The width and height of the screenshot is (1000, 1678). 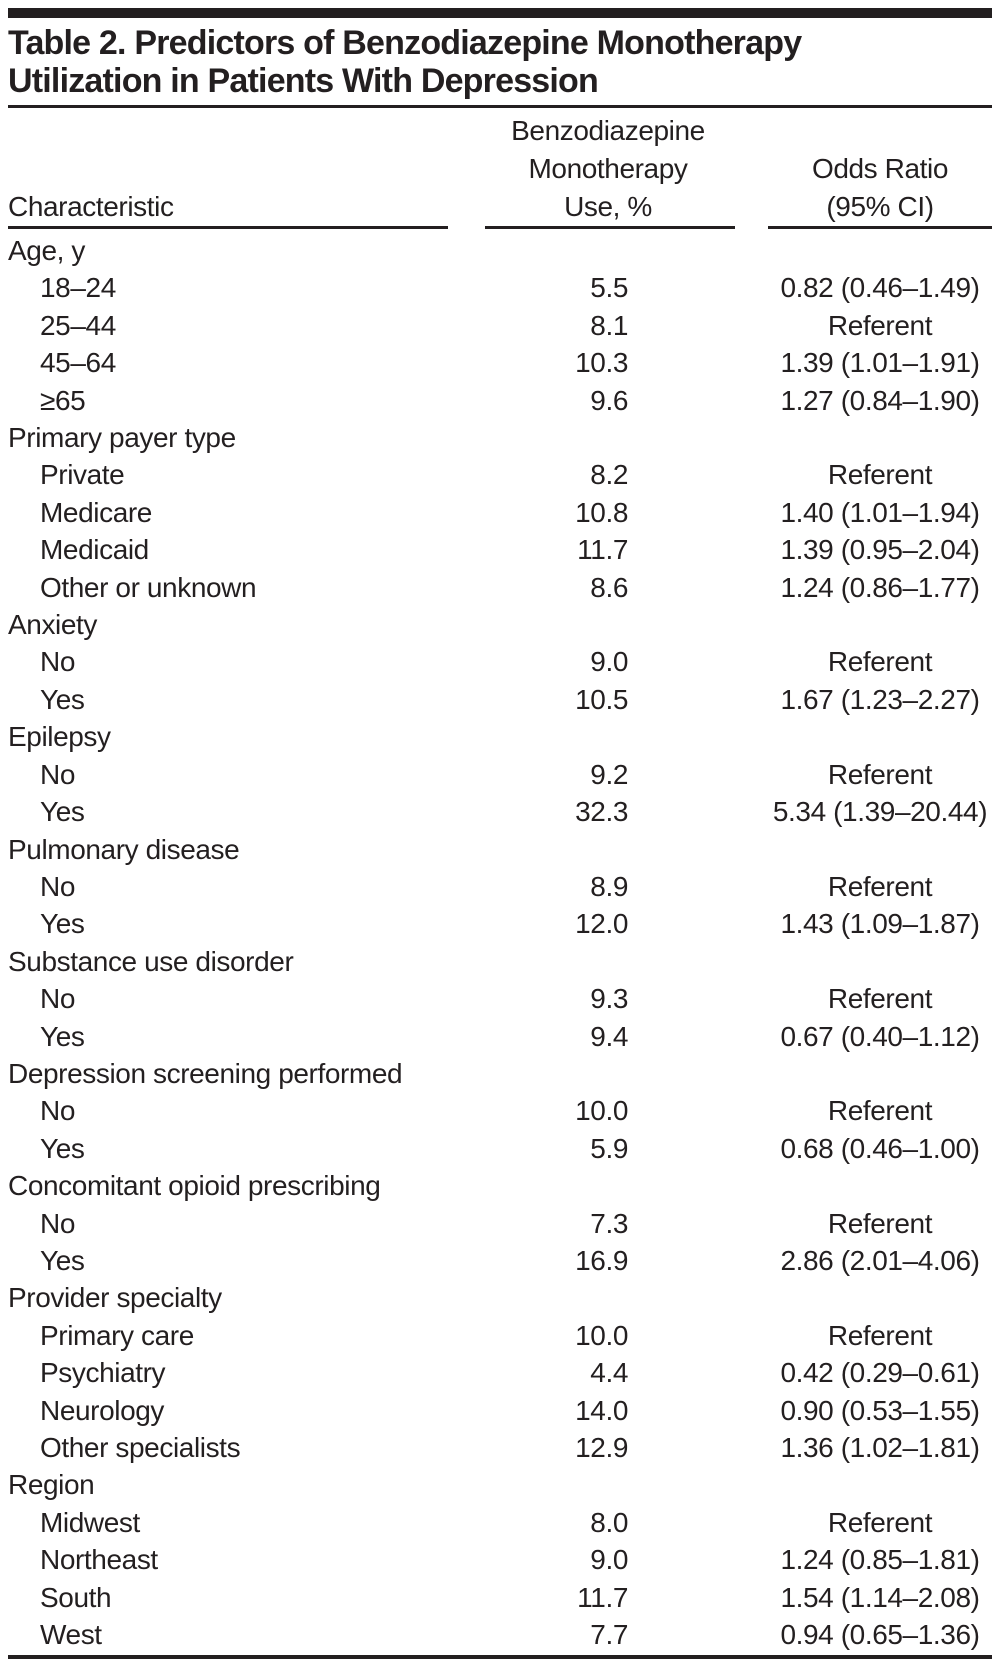 I want to click on table-row: Private 8.2 Referent, so click(x=500, y=474).